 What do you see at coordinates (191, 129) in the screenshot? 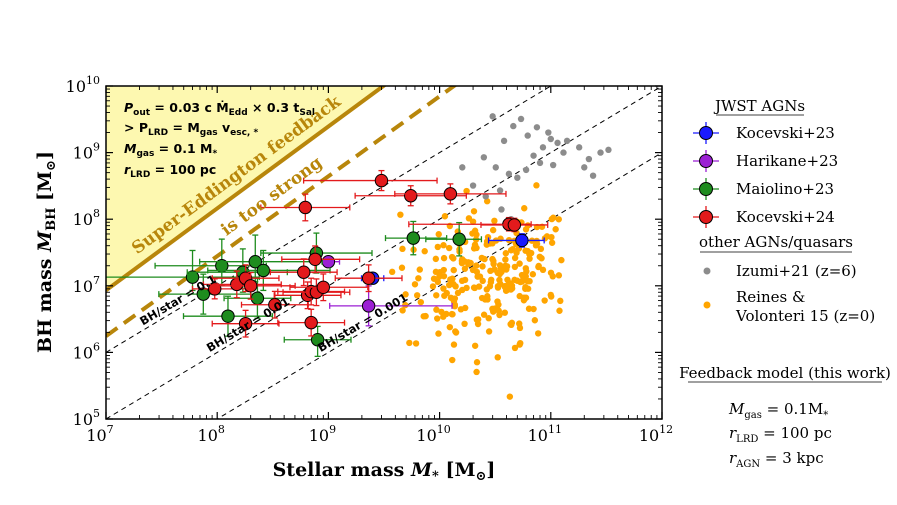
I see `formula-line-2: > PLRD = Mgas vesc, *` at bounding box center [191, 129].